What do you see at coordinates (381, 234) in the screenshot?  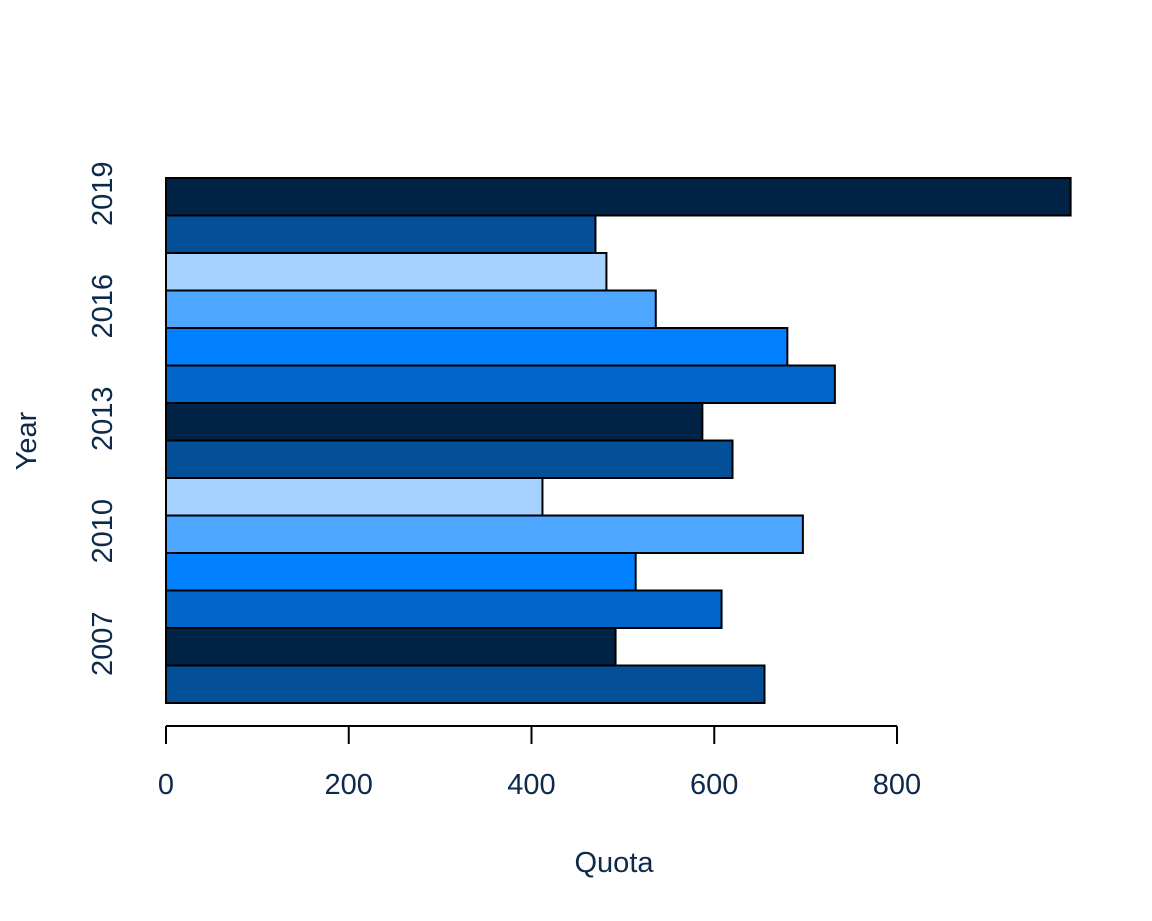 I see `bar-2018` at bounding box center [381, 234].